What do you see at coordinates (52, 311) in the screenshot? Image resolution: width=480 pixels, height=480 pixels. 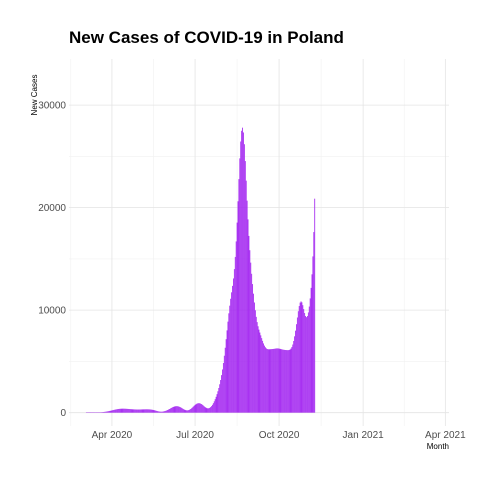 I see `y-tick-label: 10000` at bounding box center [52, 311].